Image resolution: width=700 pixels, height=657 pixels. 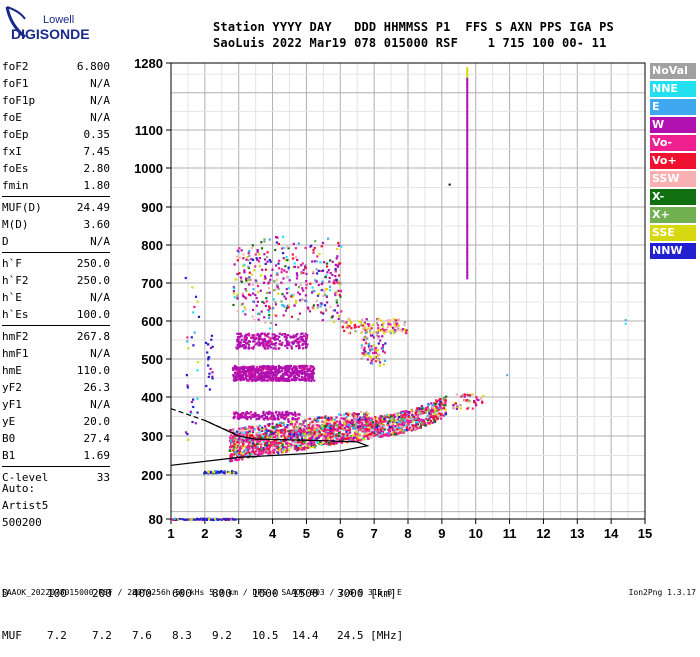 I want to click on param-name: hmF2, so click(x=15, y=336).